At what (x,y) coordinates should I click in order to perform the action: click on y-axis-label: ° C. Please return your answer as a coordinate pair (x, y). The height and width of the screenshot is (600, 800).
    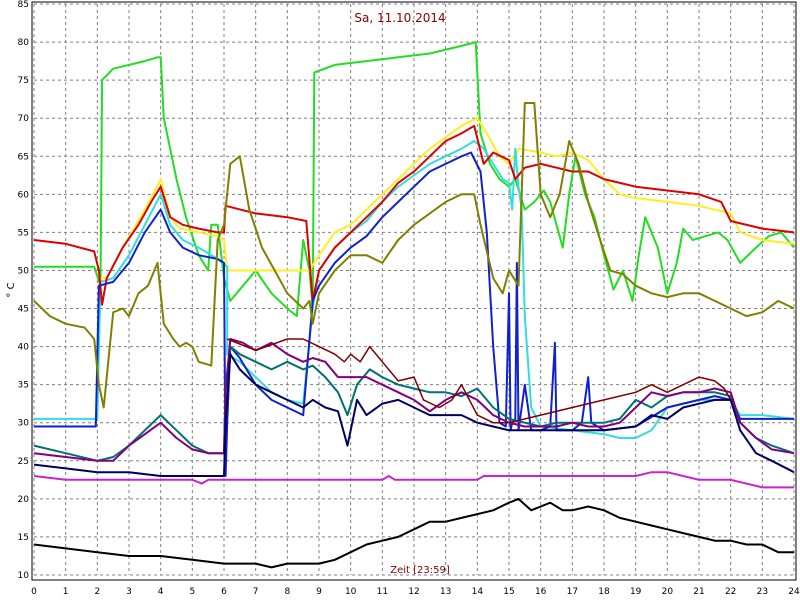
    Looking at the image, I should click on (11, 289).